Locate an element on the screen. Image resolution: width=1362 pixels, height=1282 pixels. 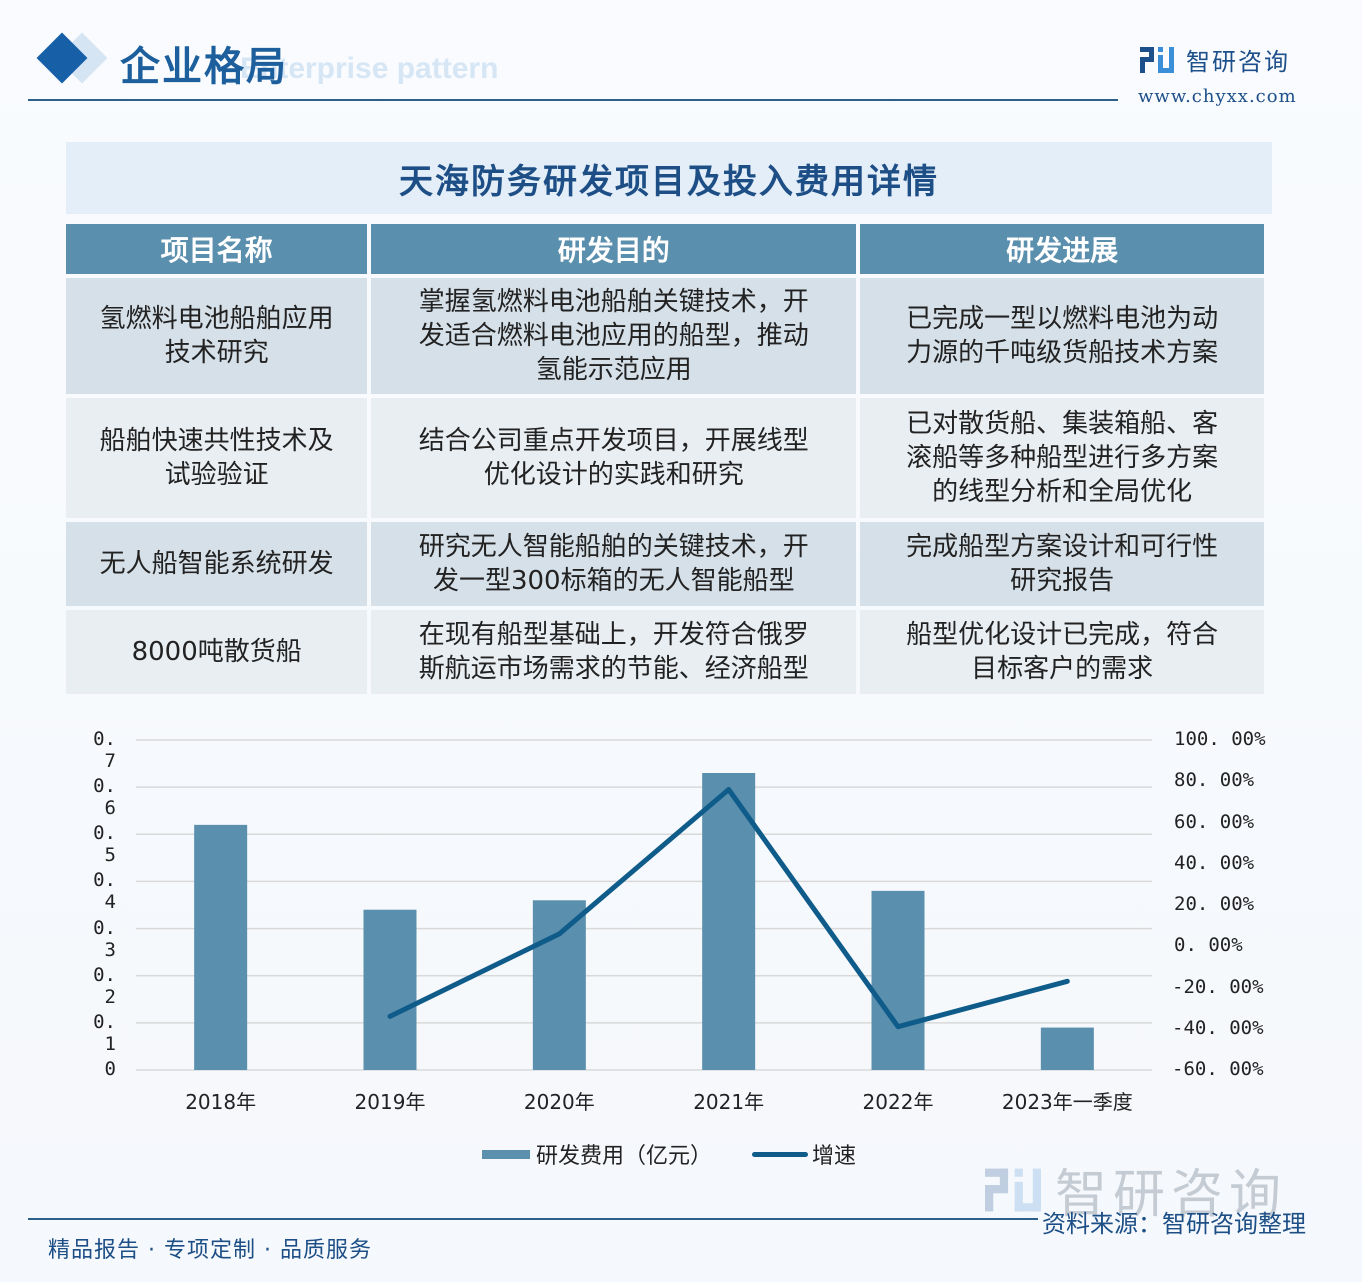
right-axis-tick: -60. 00% is located at coordinates (1218, 1069).